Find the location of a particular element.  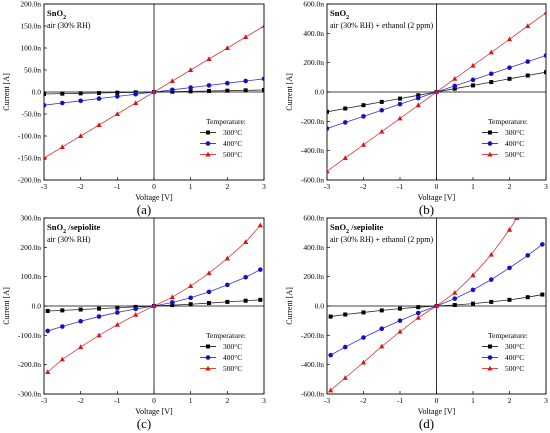

y-tick-label: 0.0 is located at coordinates (37, 92).